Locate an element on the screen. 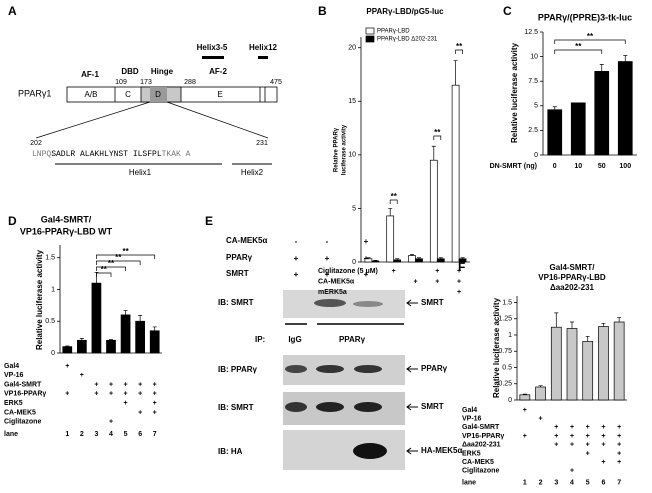 The image size is (652, 493). x-tick-label: 1 is located at coordinates (67, 434).